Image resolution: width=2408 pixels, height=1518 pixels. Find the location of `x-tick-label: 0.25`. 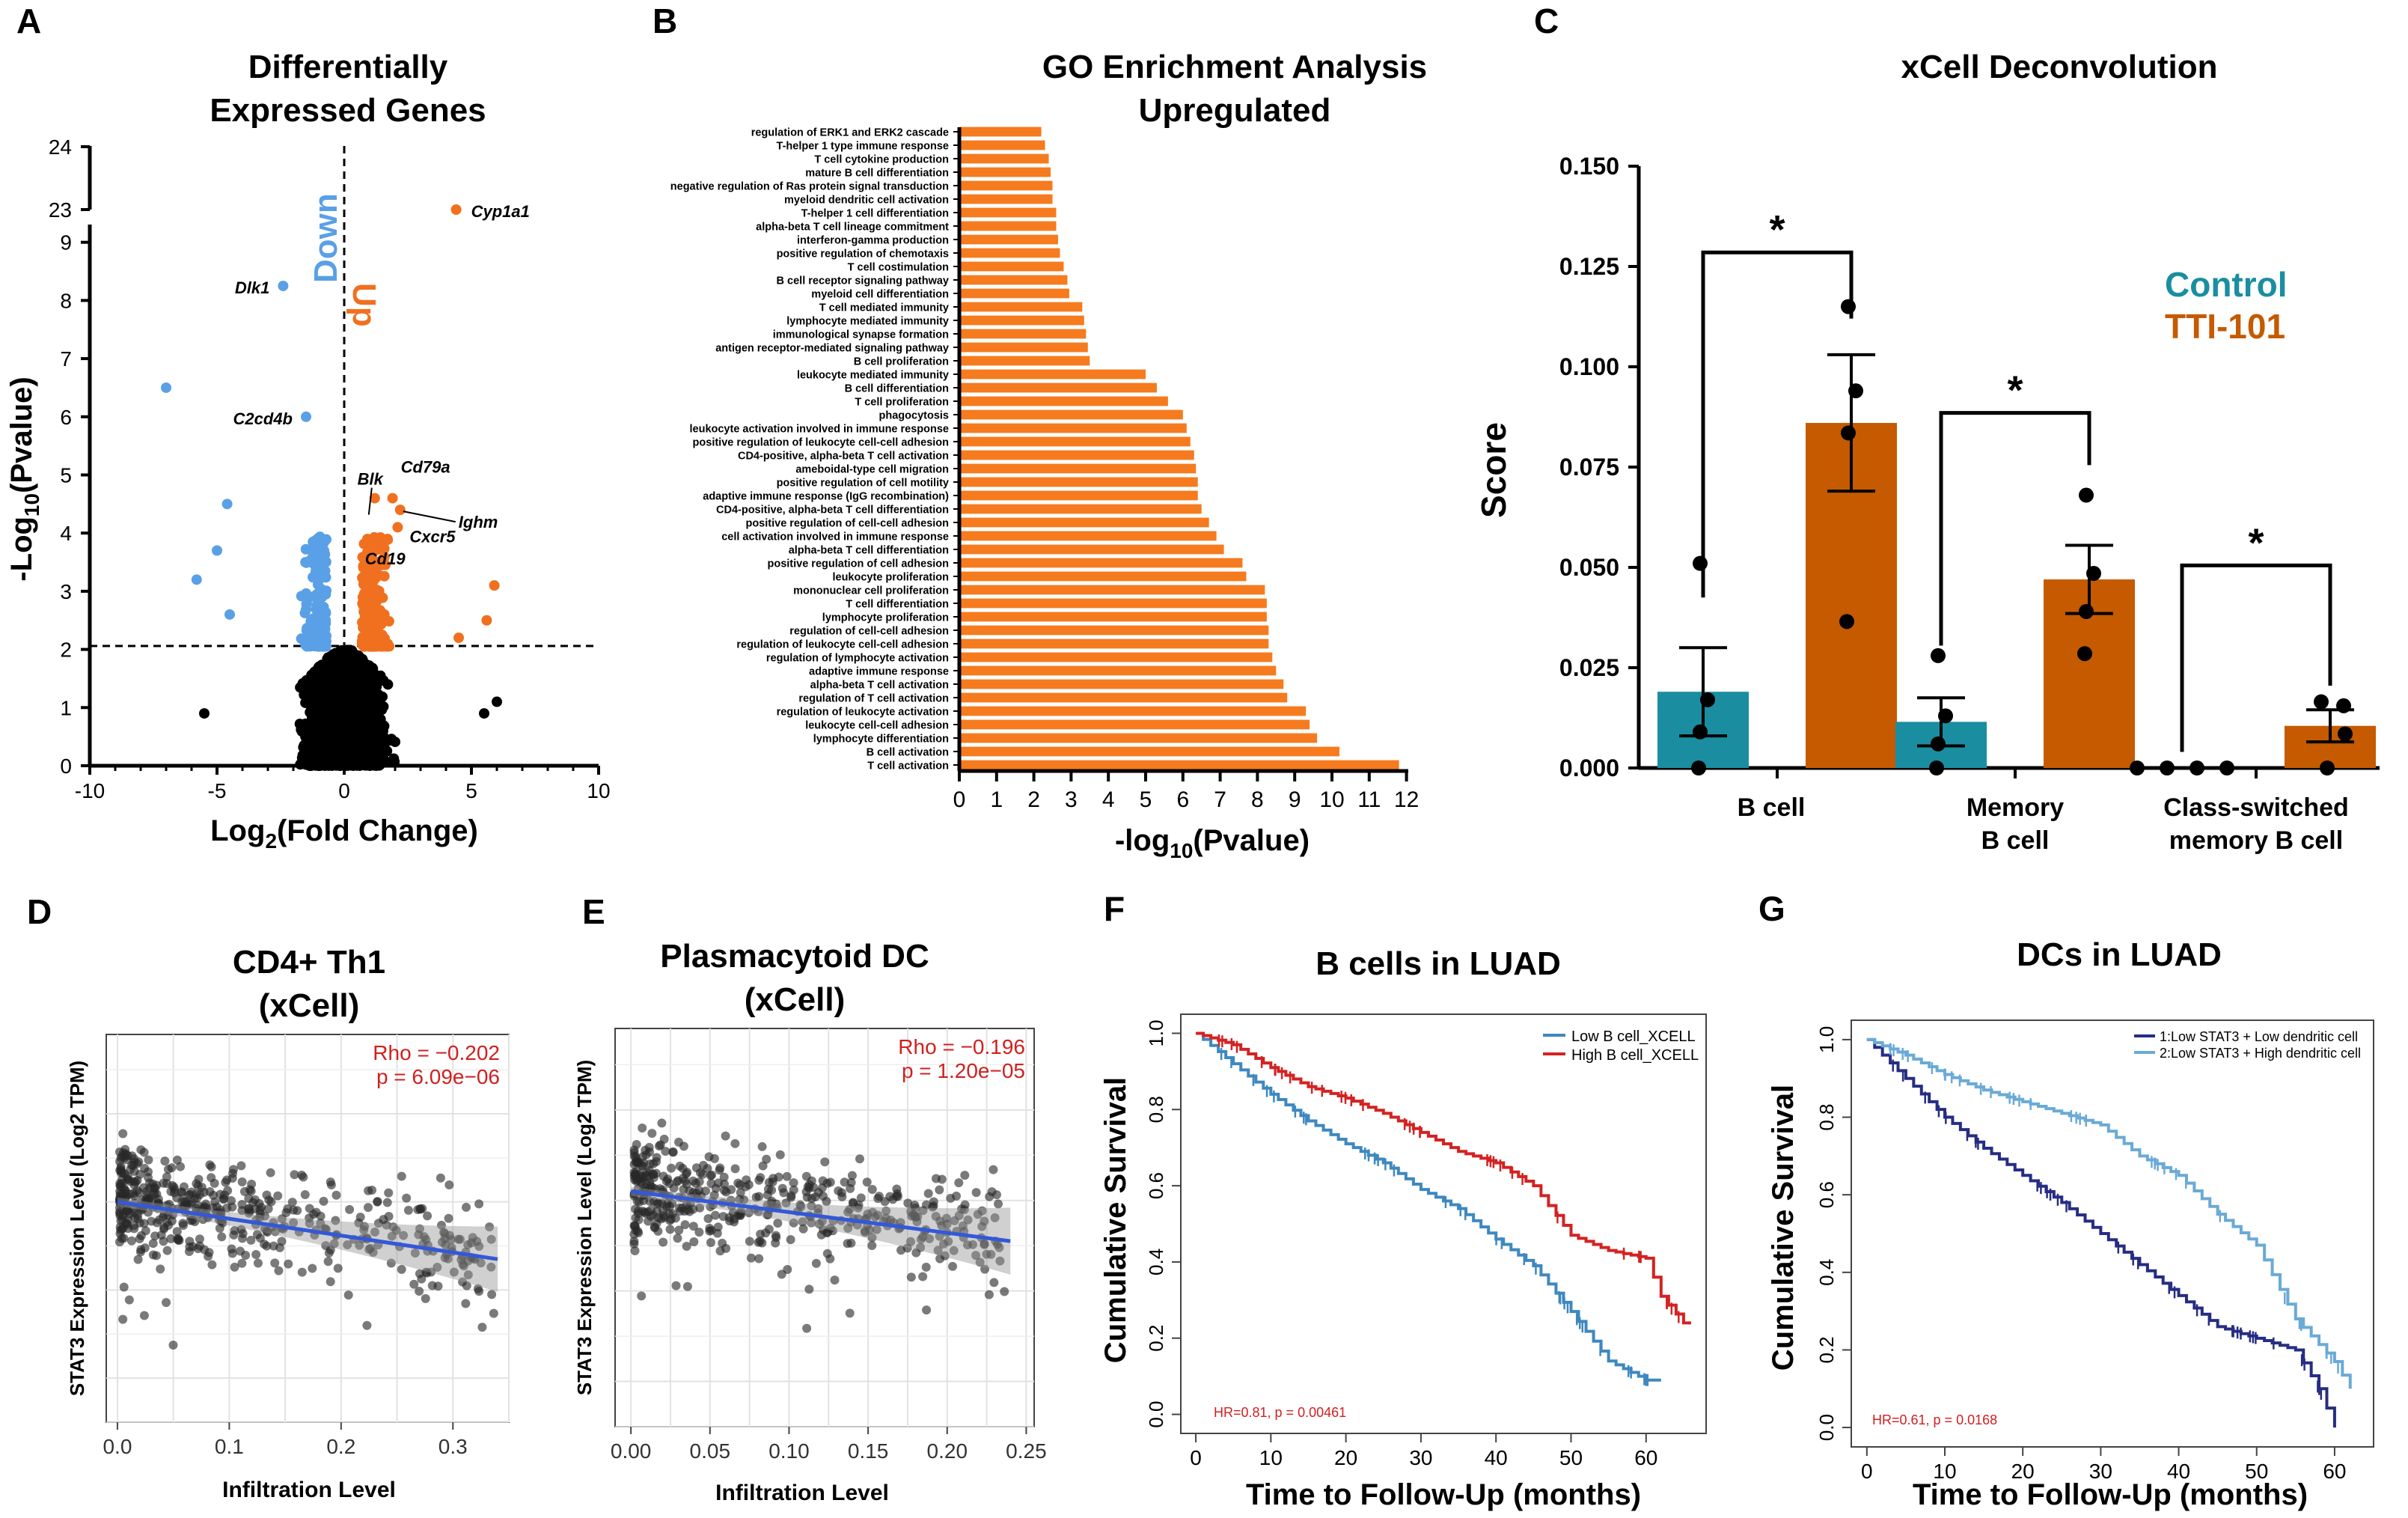

x-tick-label: 0.25 is located at coordinates (1026, 1451).